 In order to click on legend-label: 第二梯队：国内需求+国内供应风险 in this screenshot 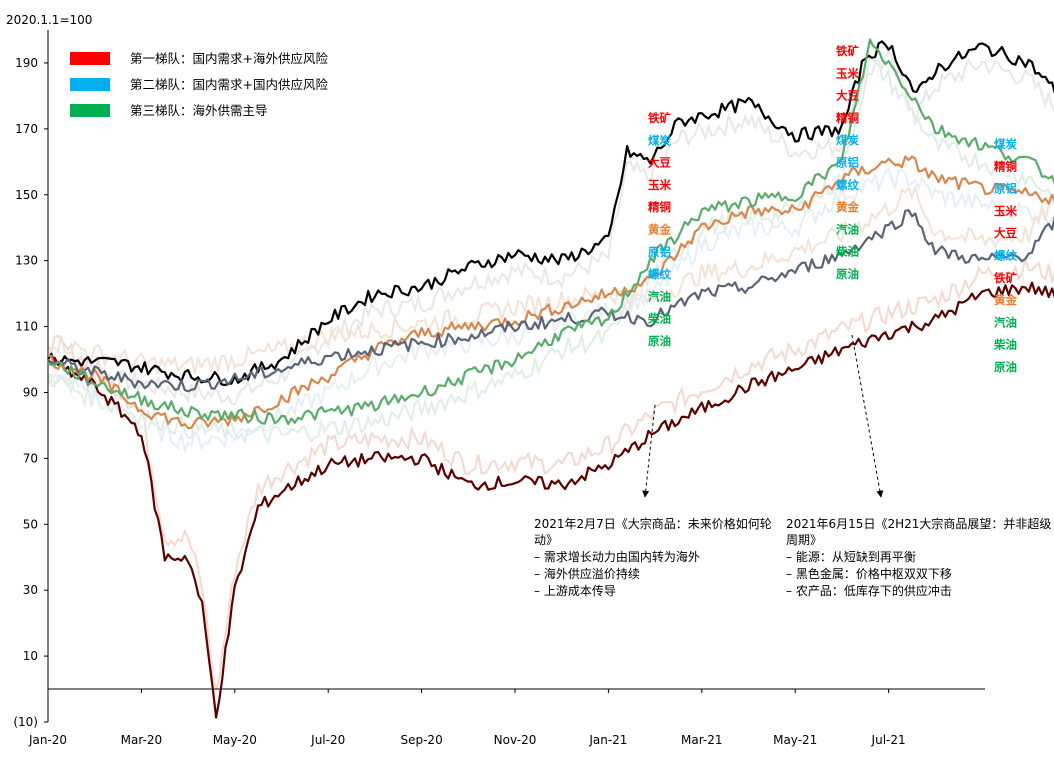, I will do `click(229, 84)`.